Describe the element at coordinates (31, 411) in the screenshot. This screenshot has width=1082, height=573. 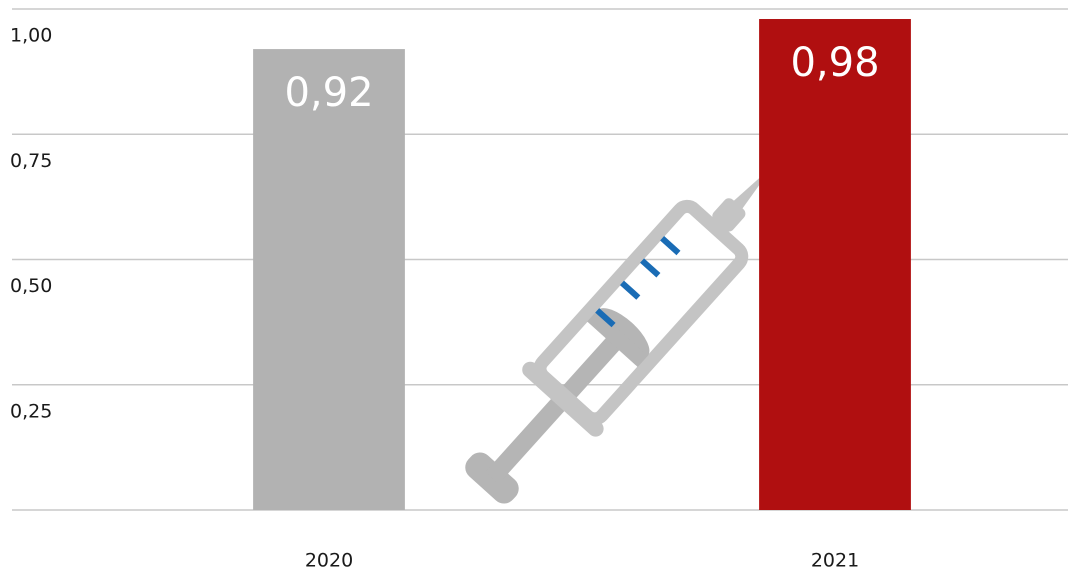
I see `y-tick-label: 0,25` at that location.